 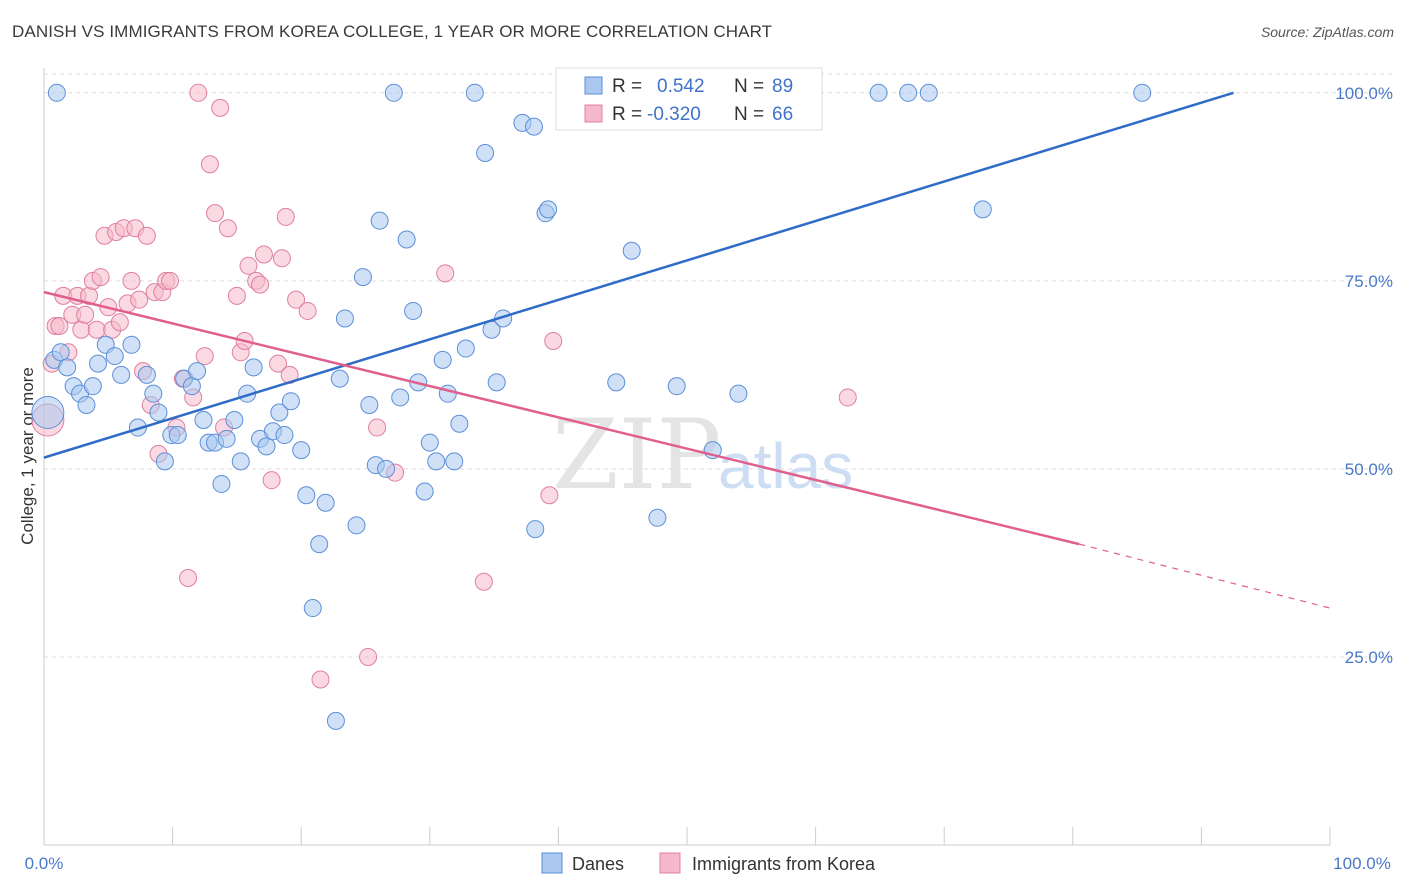 What do you see at coordinates (784, 864) in the screenshot?
I see `korea-bottom-label: Immigrants from Korea` at bounding box center [784, 864].